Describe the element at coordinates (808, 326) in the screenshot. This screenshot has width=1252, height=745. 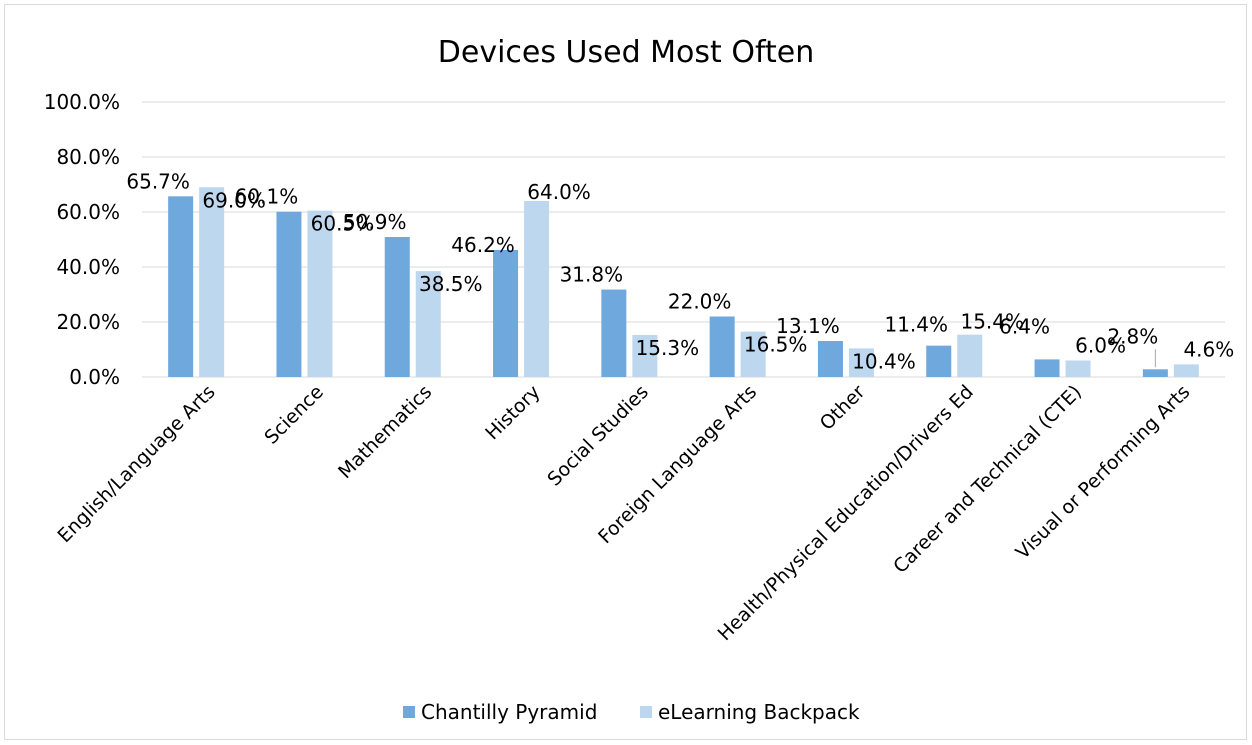
I see `data-label-chantilly-pyramid: 13.1%` at that location.